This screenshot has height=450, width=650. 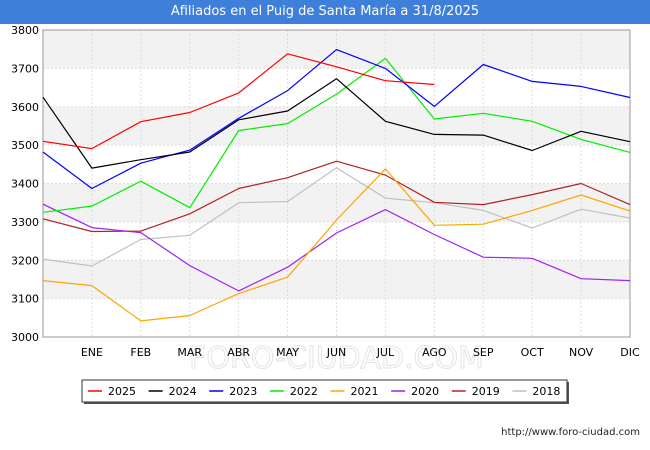 I want to click on x-tick-label: JUN, so click(x=336, y=352).